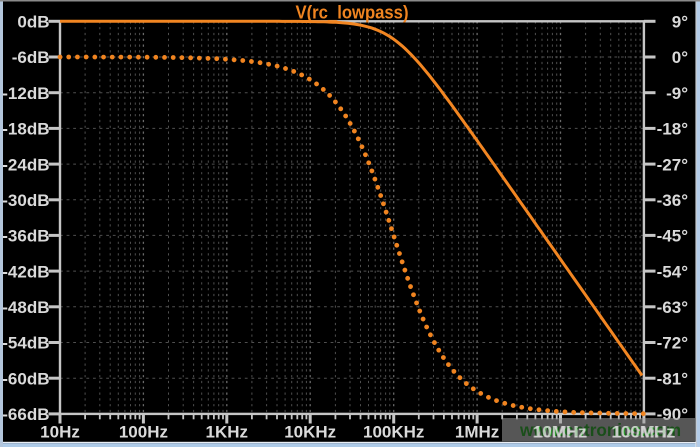  What do you see at coordinates (673, 307) in the screenshot?
I see `svg-text: -63°` at bounding box center [673, 307].